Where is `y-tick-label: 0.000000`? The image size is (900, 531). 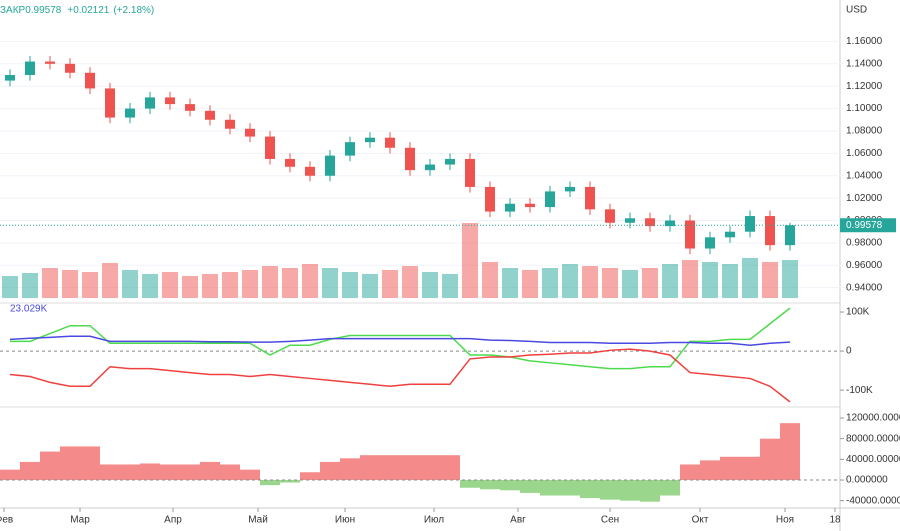
y-tick-label: 0.000000 is located at coordinates (867, 480).